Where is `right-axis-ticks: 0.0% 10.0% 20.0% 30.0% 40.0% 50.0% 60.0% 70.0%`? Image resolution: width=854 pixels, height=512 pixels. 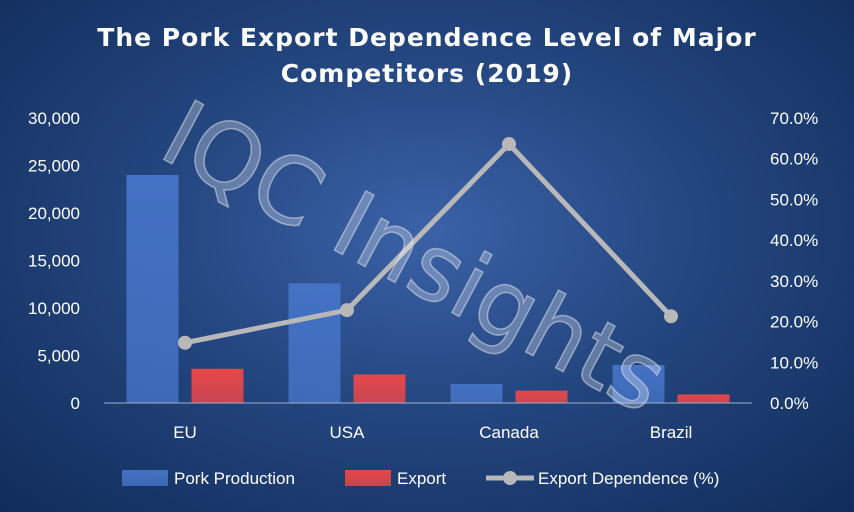 right-axis-ticks: 0.0% 10.0% 20.0% 30.0% 40.0% 50.0% 60.0% 70.0% is located at coordinates (794, 261).